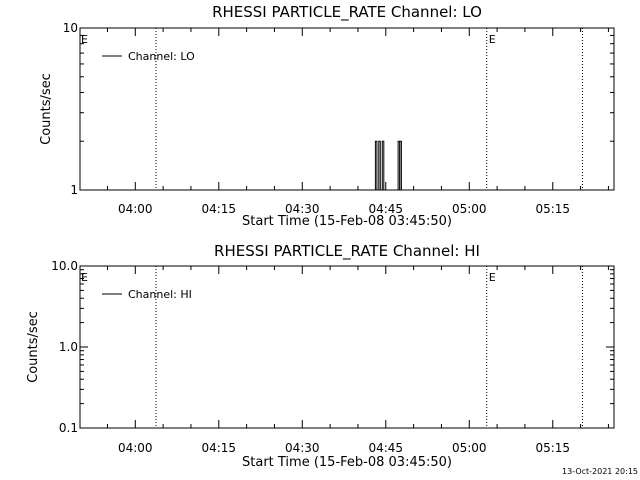 The image size is (640, 480). Describe the element at coordinates (600, 471) in the screenshot. I see `timestamp-footer: 13-Oct-2021 20:15` at that location.